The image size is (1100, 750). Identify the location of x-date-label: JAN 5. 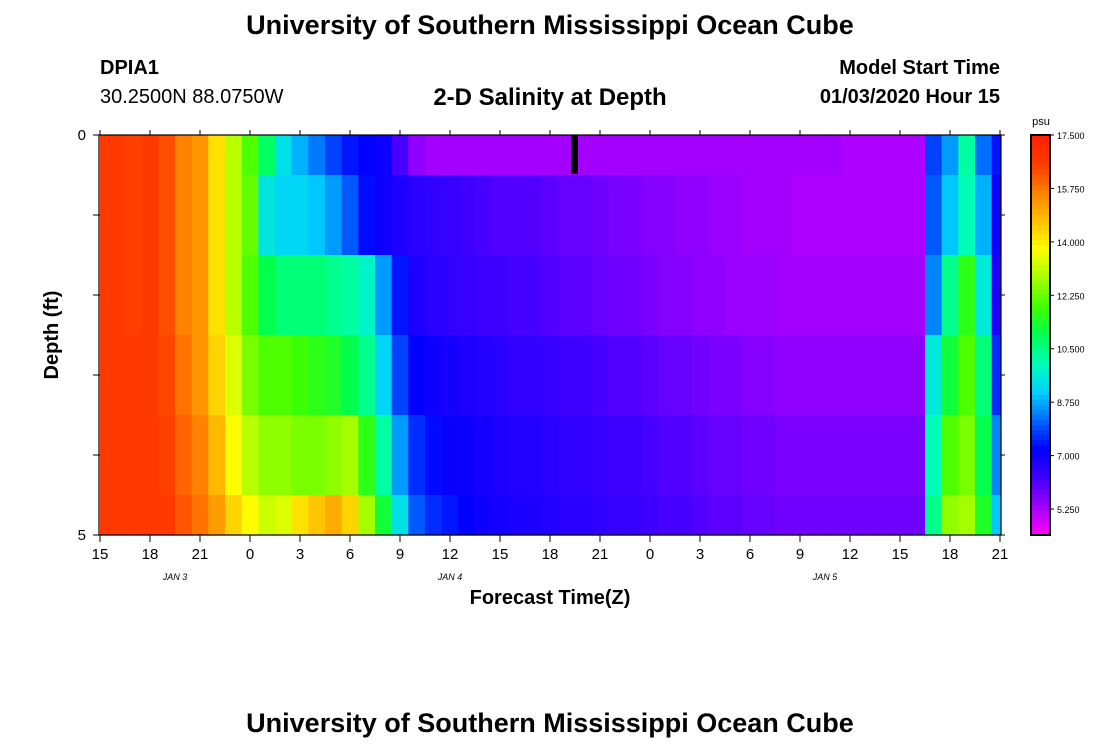
(825, 577).